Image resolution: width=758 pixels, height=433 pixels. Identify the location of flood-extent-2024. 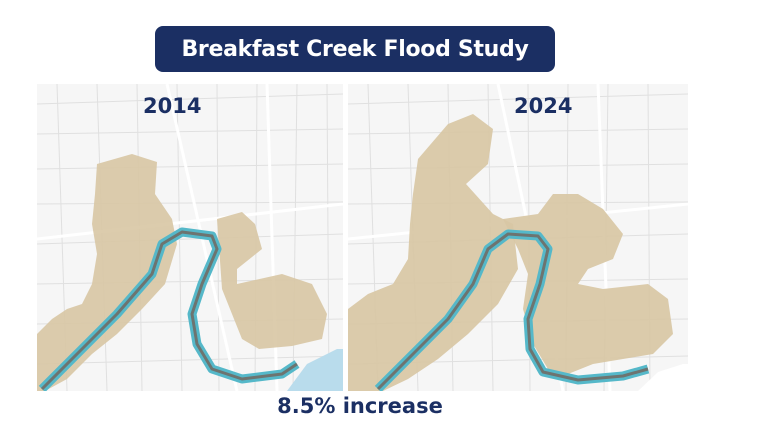
(433, 252).